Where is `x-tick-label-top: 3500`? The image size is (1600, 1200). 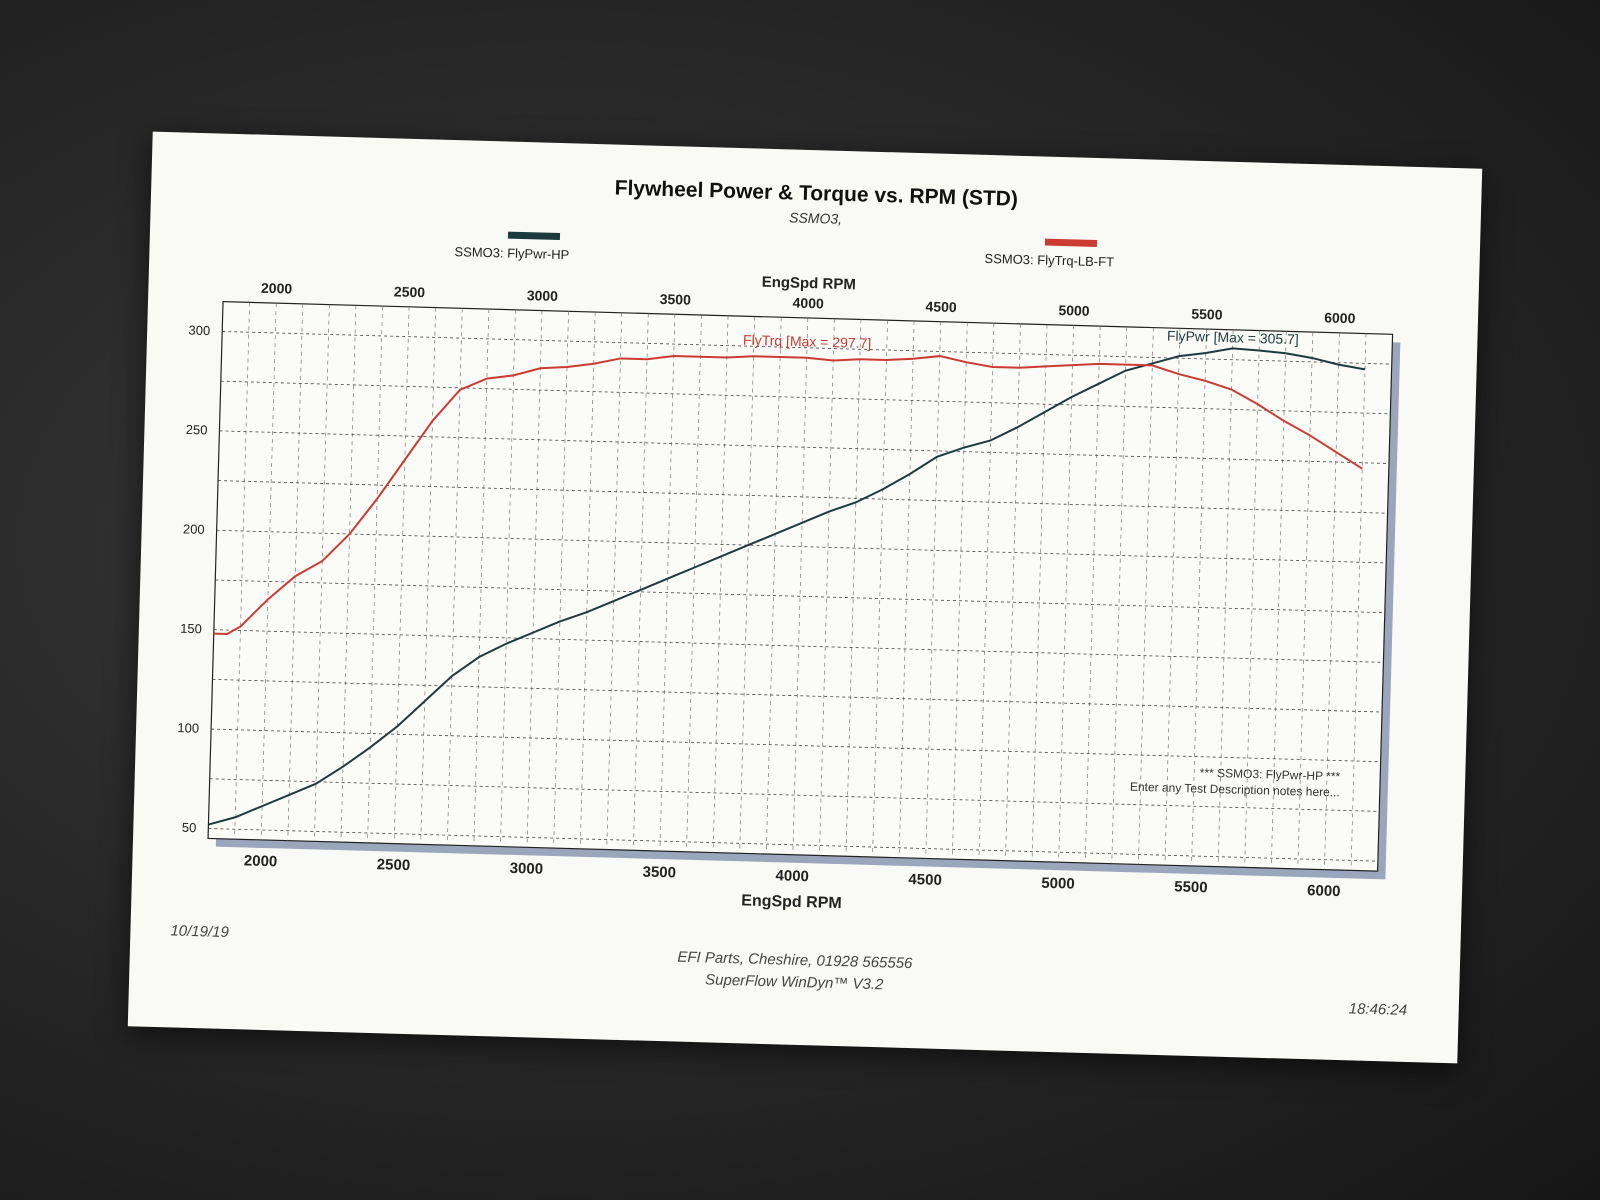 x-tick-label-top: 3500 is located at coordinates (676, 299).